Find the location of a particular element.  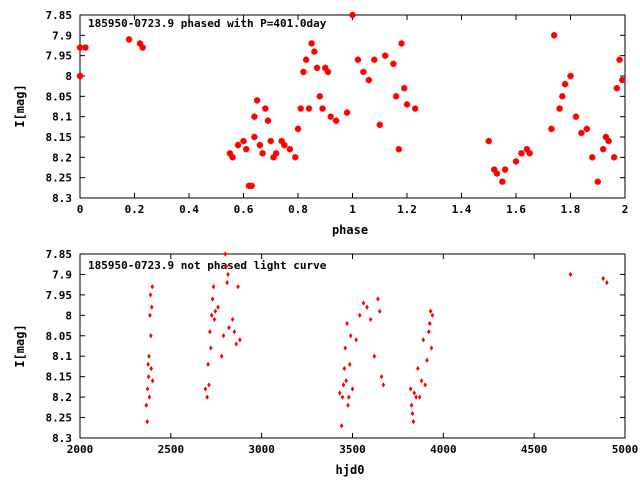

phased-plot-title: 185950-0723.9 phased with P=401.0day is located at coordinates (207, 23).